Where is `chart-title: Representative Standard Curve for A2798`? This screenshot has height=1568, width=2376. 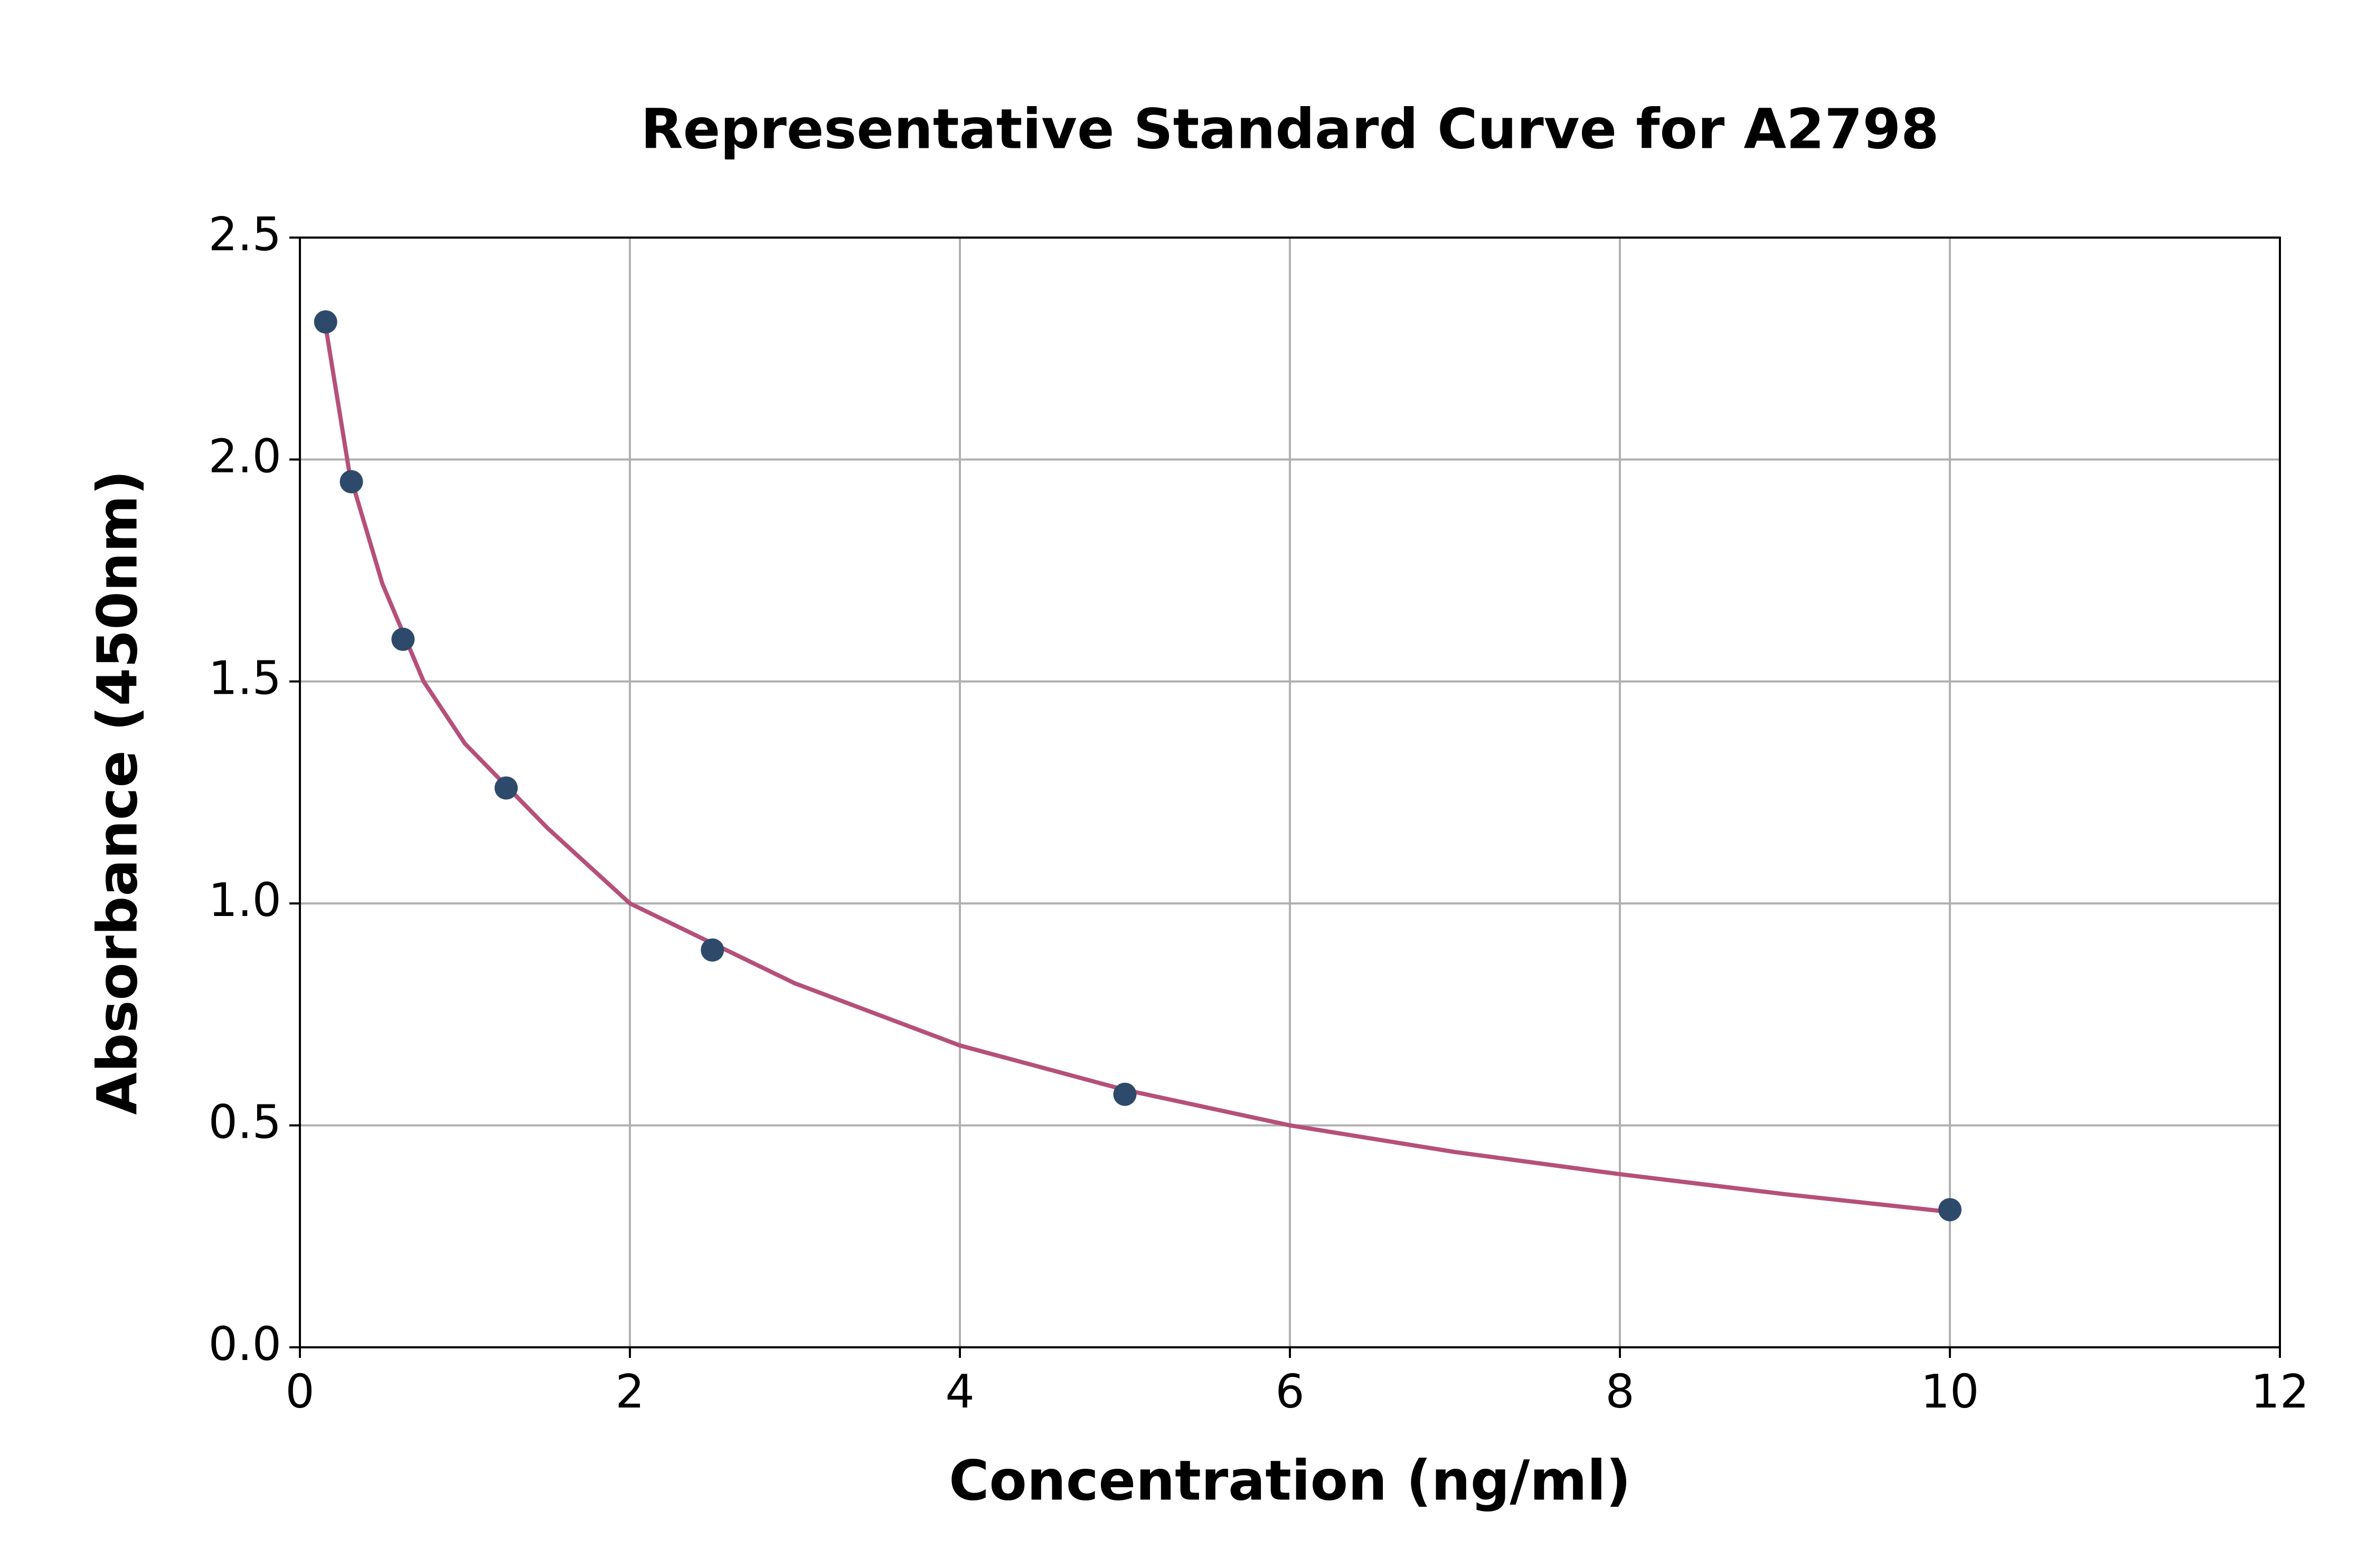
chart-title: Representative Standard Curve for A2798 is located at coordinates (1290, 129).